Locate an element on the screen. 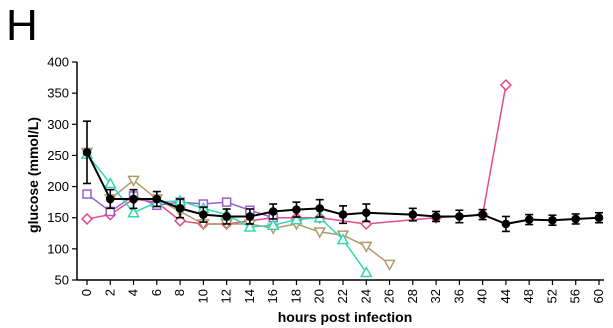 Image resolution: width=613 pixels, height=328 pixels. x-tick-label: 60 is located at coordinates (598, 296).